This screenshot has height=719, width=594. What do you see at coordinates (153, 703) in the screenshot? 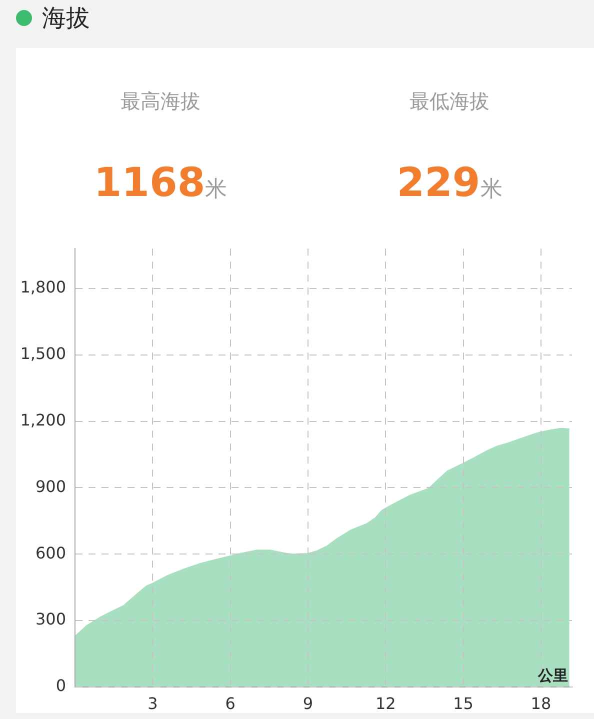
I see `x-tick-label: 3` at bounding box center [153, 703].